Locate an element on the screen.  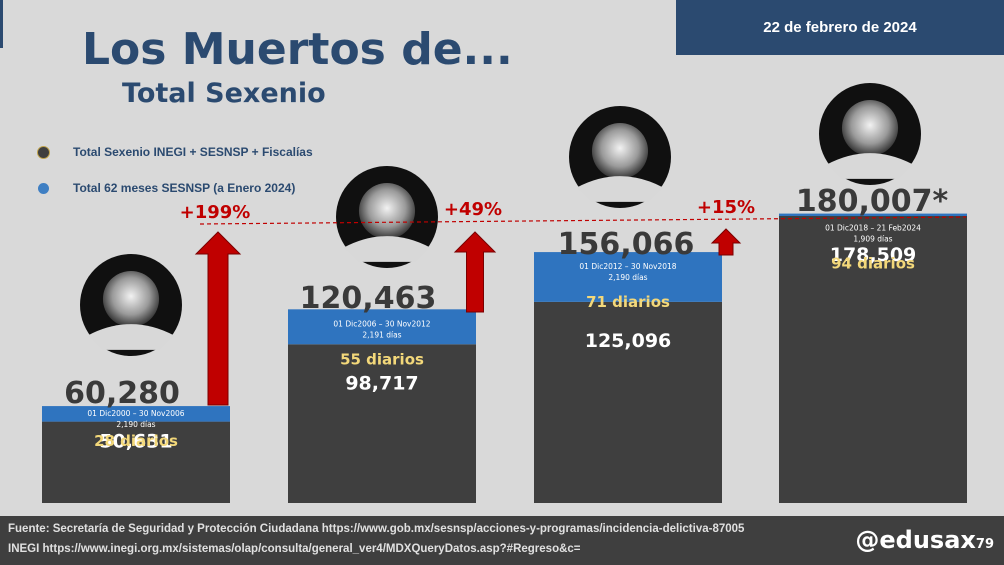
increase-label-2: +49% is located at coordinates (473, 209).